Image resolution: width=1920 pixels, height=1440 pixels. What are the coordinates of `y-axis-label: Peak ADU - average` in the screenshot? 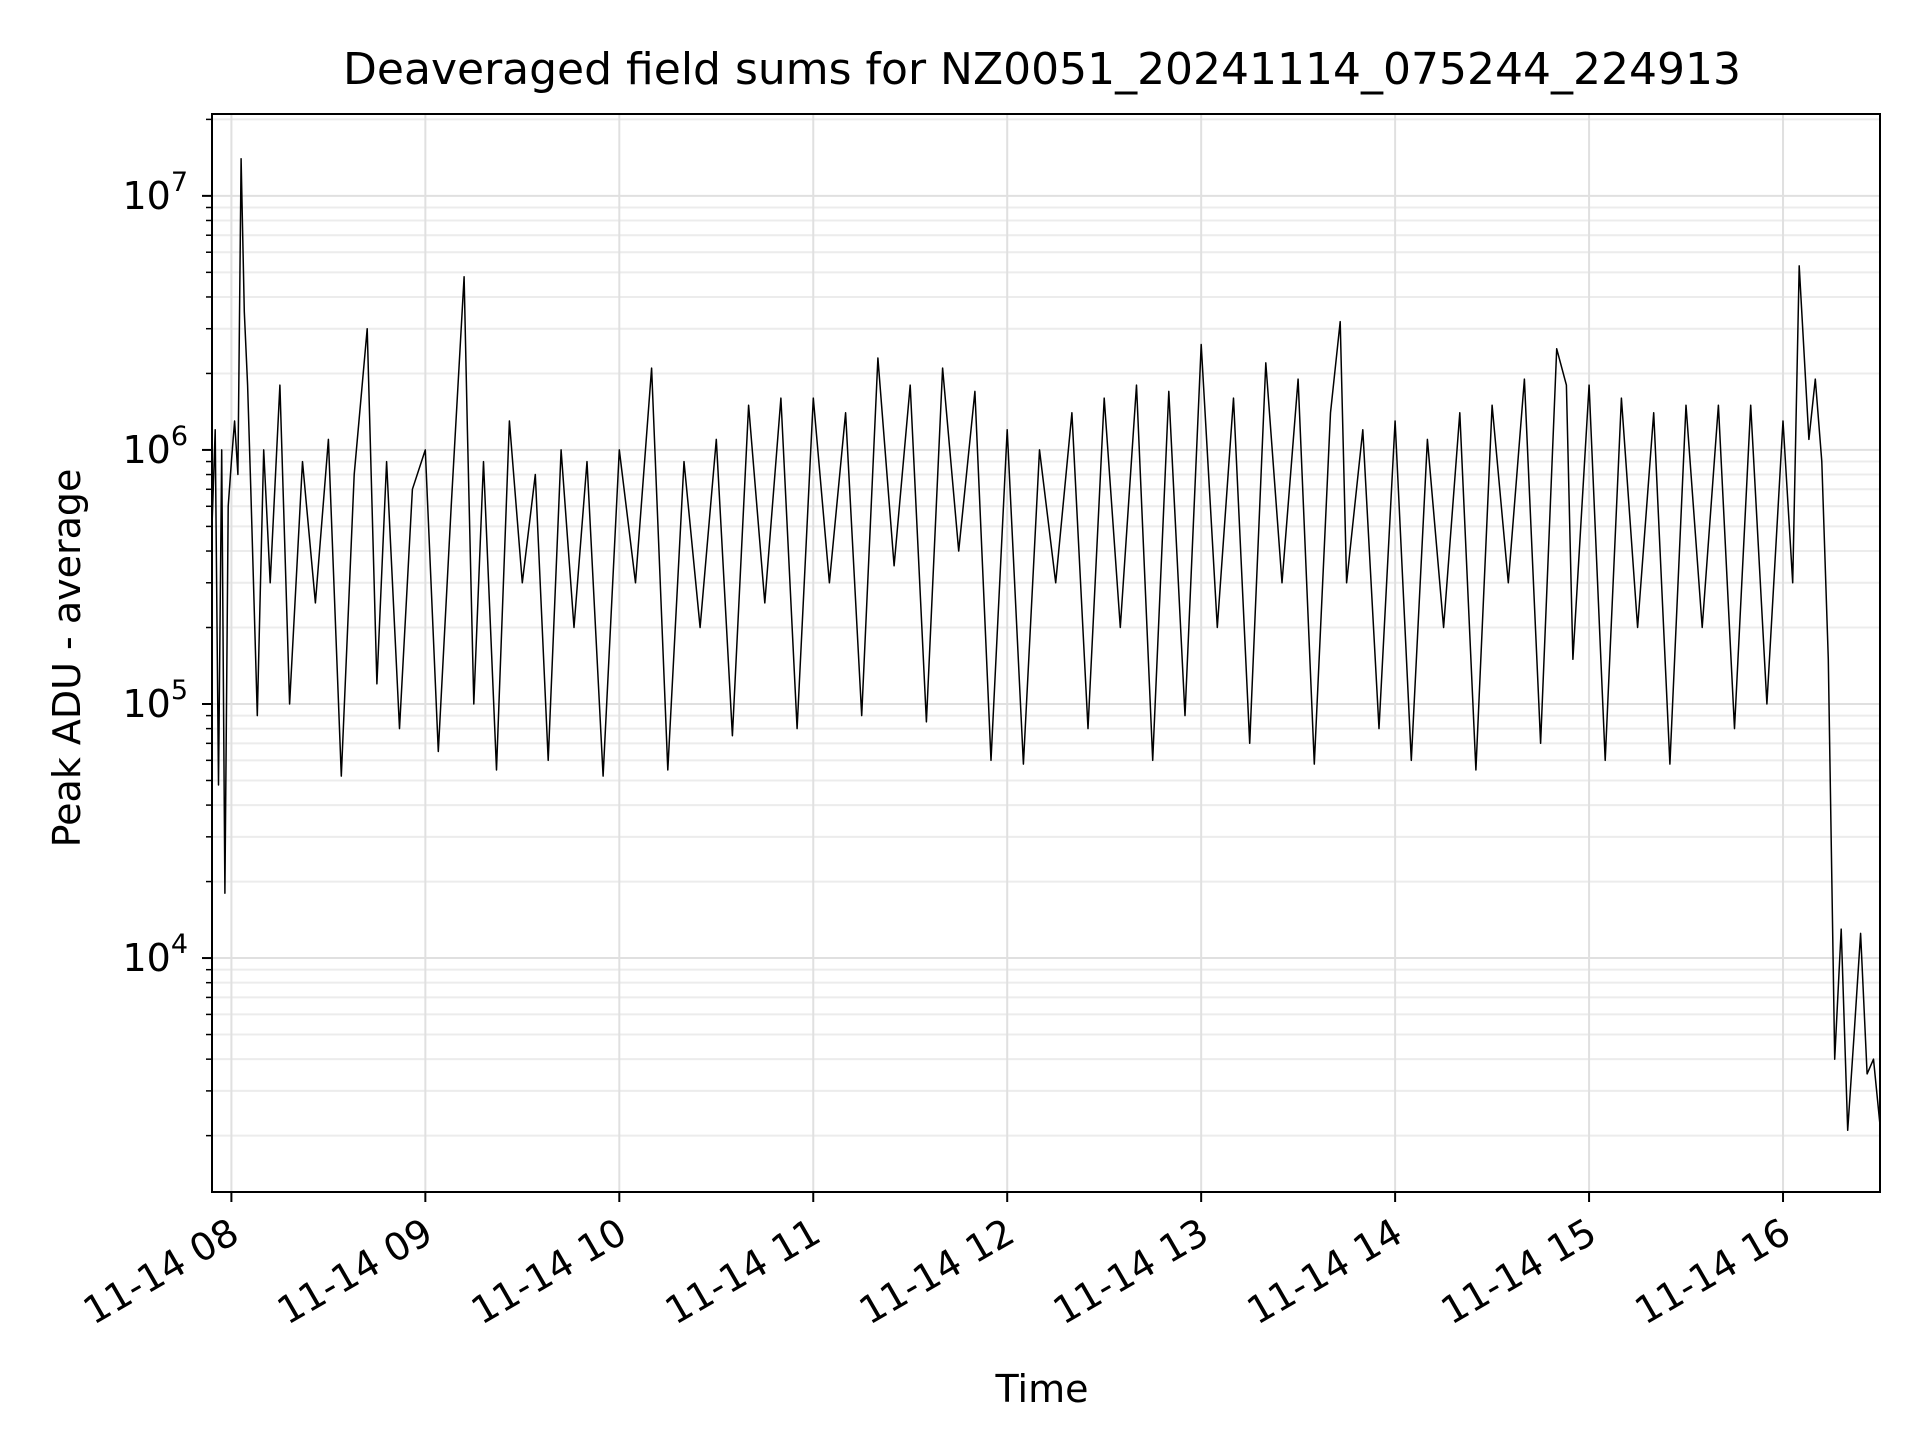 It's located at (67, 658).